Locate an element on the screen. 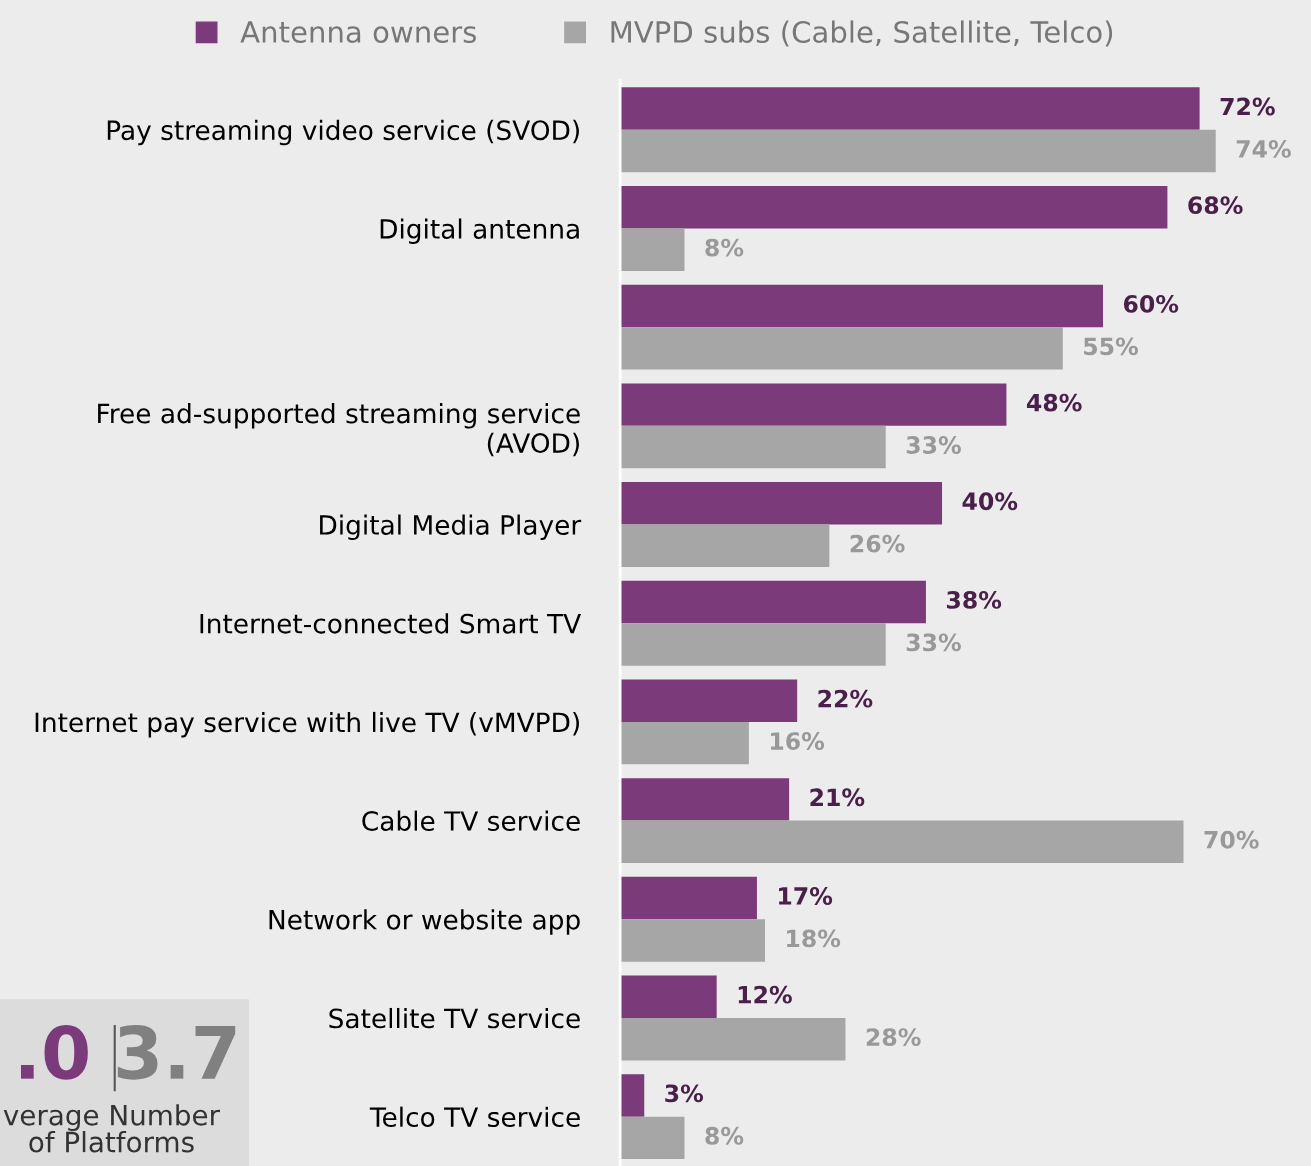 The height and width of the screenshot is (1166, 1311). data-label: 22% is located at coordinates (845, 698).